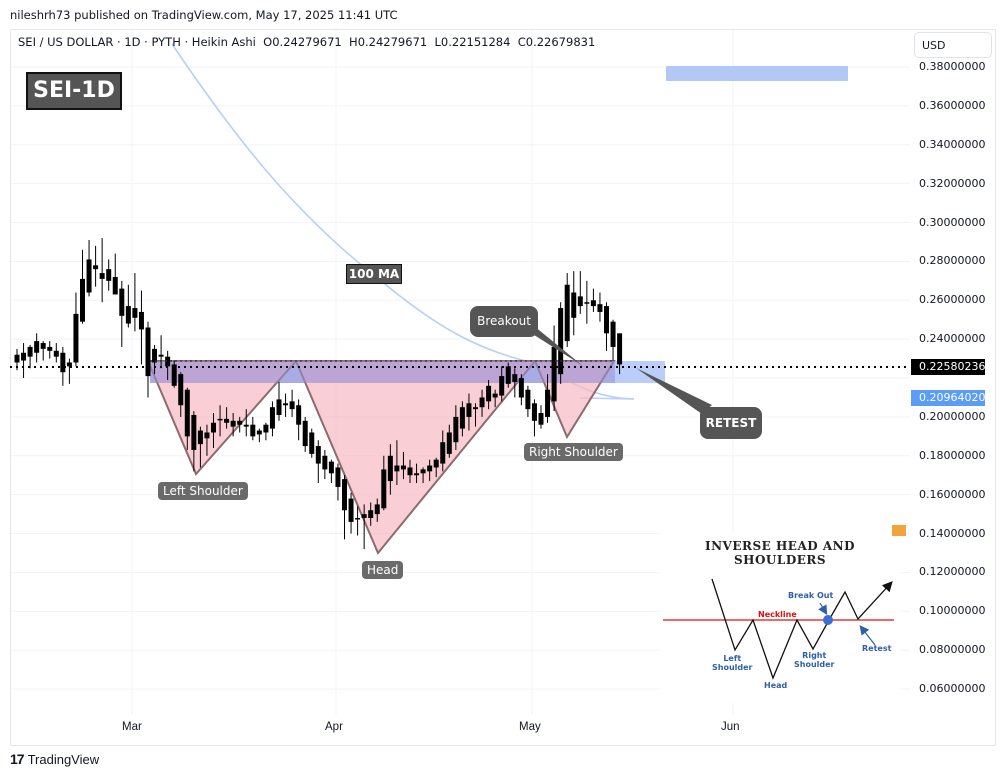  What do you see at coordinates (551, 346) in the screenshot?
I see `breakout-callout-tail` at bounding box center [551, 346].